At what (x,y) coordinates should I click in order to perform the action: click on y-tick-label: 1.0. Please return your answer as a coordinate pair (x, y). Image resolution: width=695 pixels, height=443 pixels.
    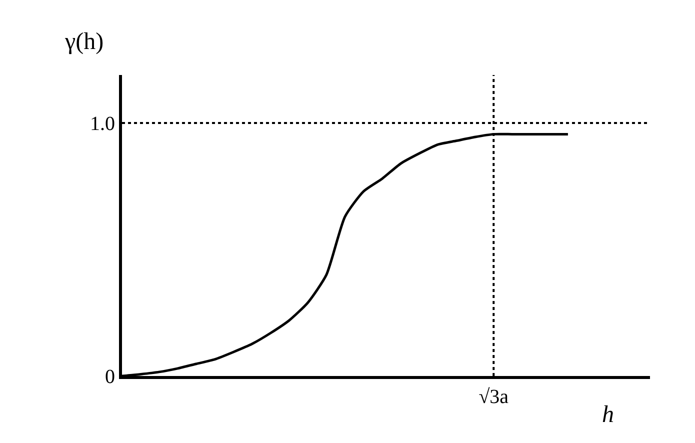
    Looking at the image, I should click on (102, 124).